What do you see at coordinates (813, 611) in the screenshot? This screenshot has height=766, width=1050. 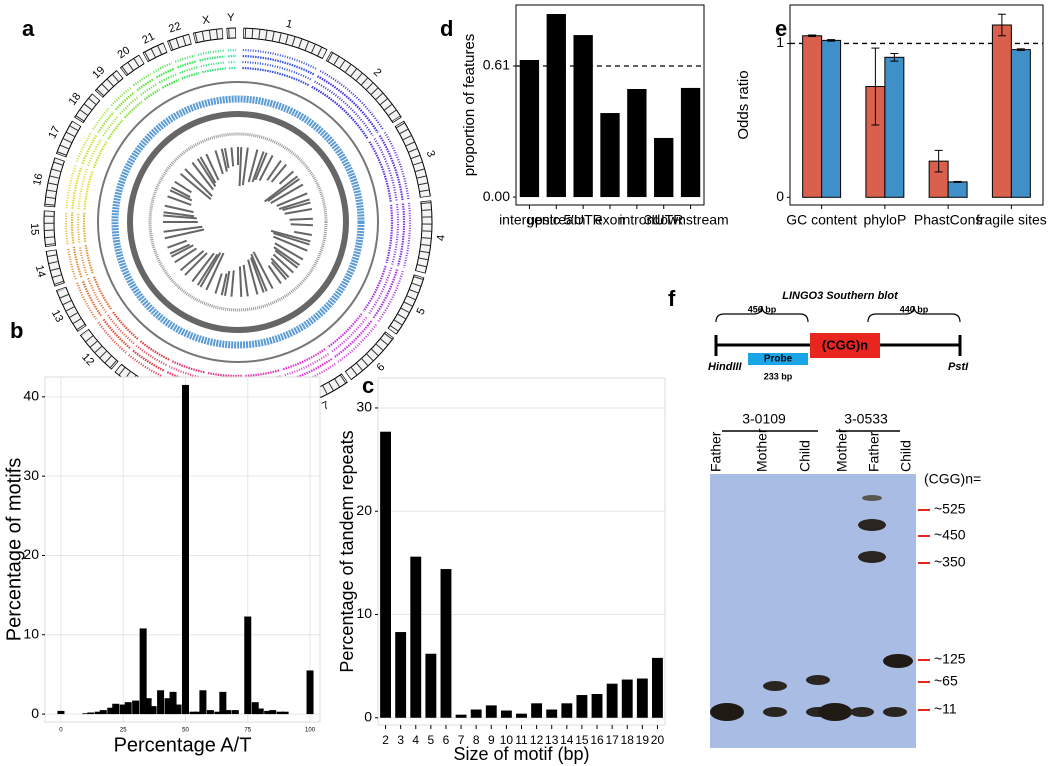 I see `blot-background` at bounding box center [813, 611].